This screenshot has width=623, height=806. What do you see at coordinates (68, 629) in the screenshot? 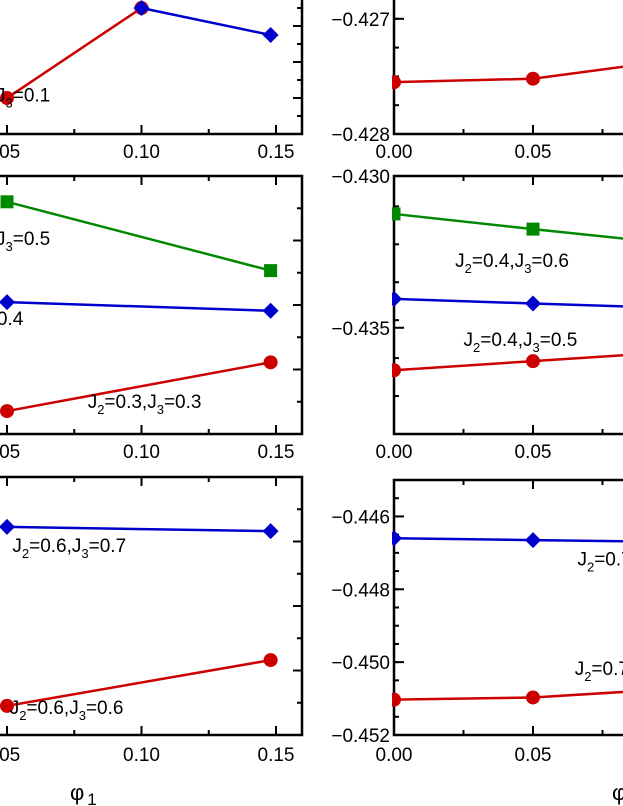
I see `annotations: J2=0.6,J3=0.7 J2=0.6,J3=0.6` at bounding box center [68, 629].